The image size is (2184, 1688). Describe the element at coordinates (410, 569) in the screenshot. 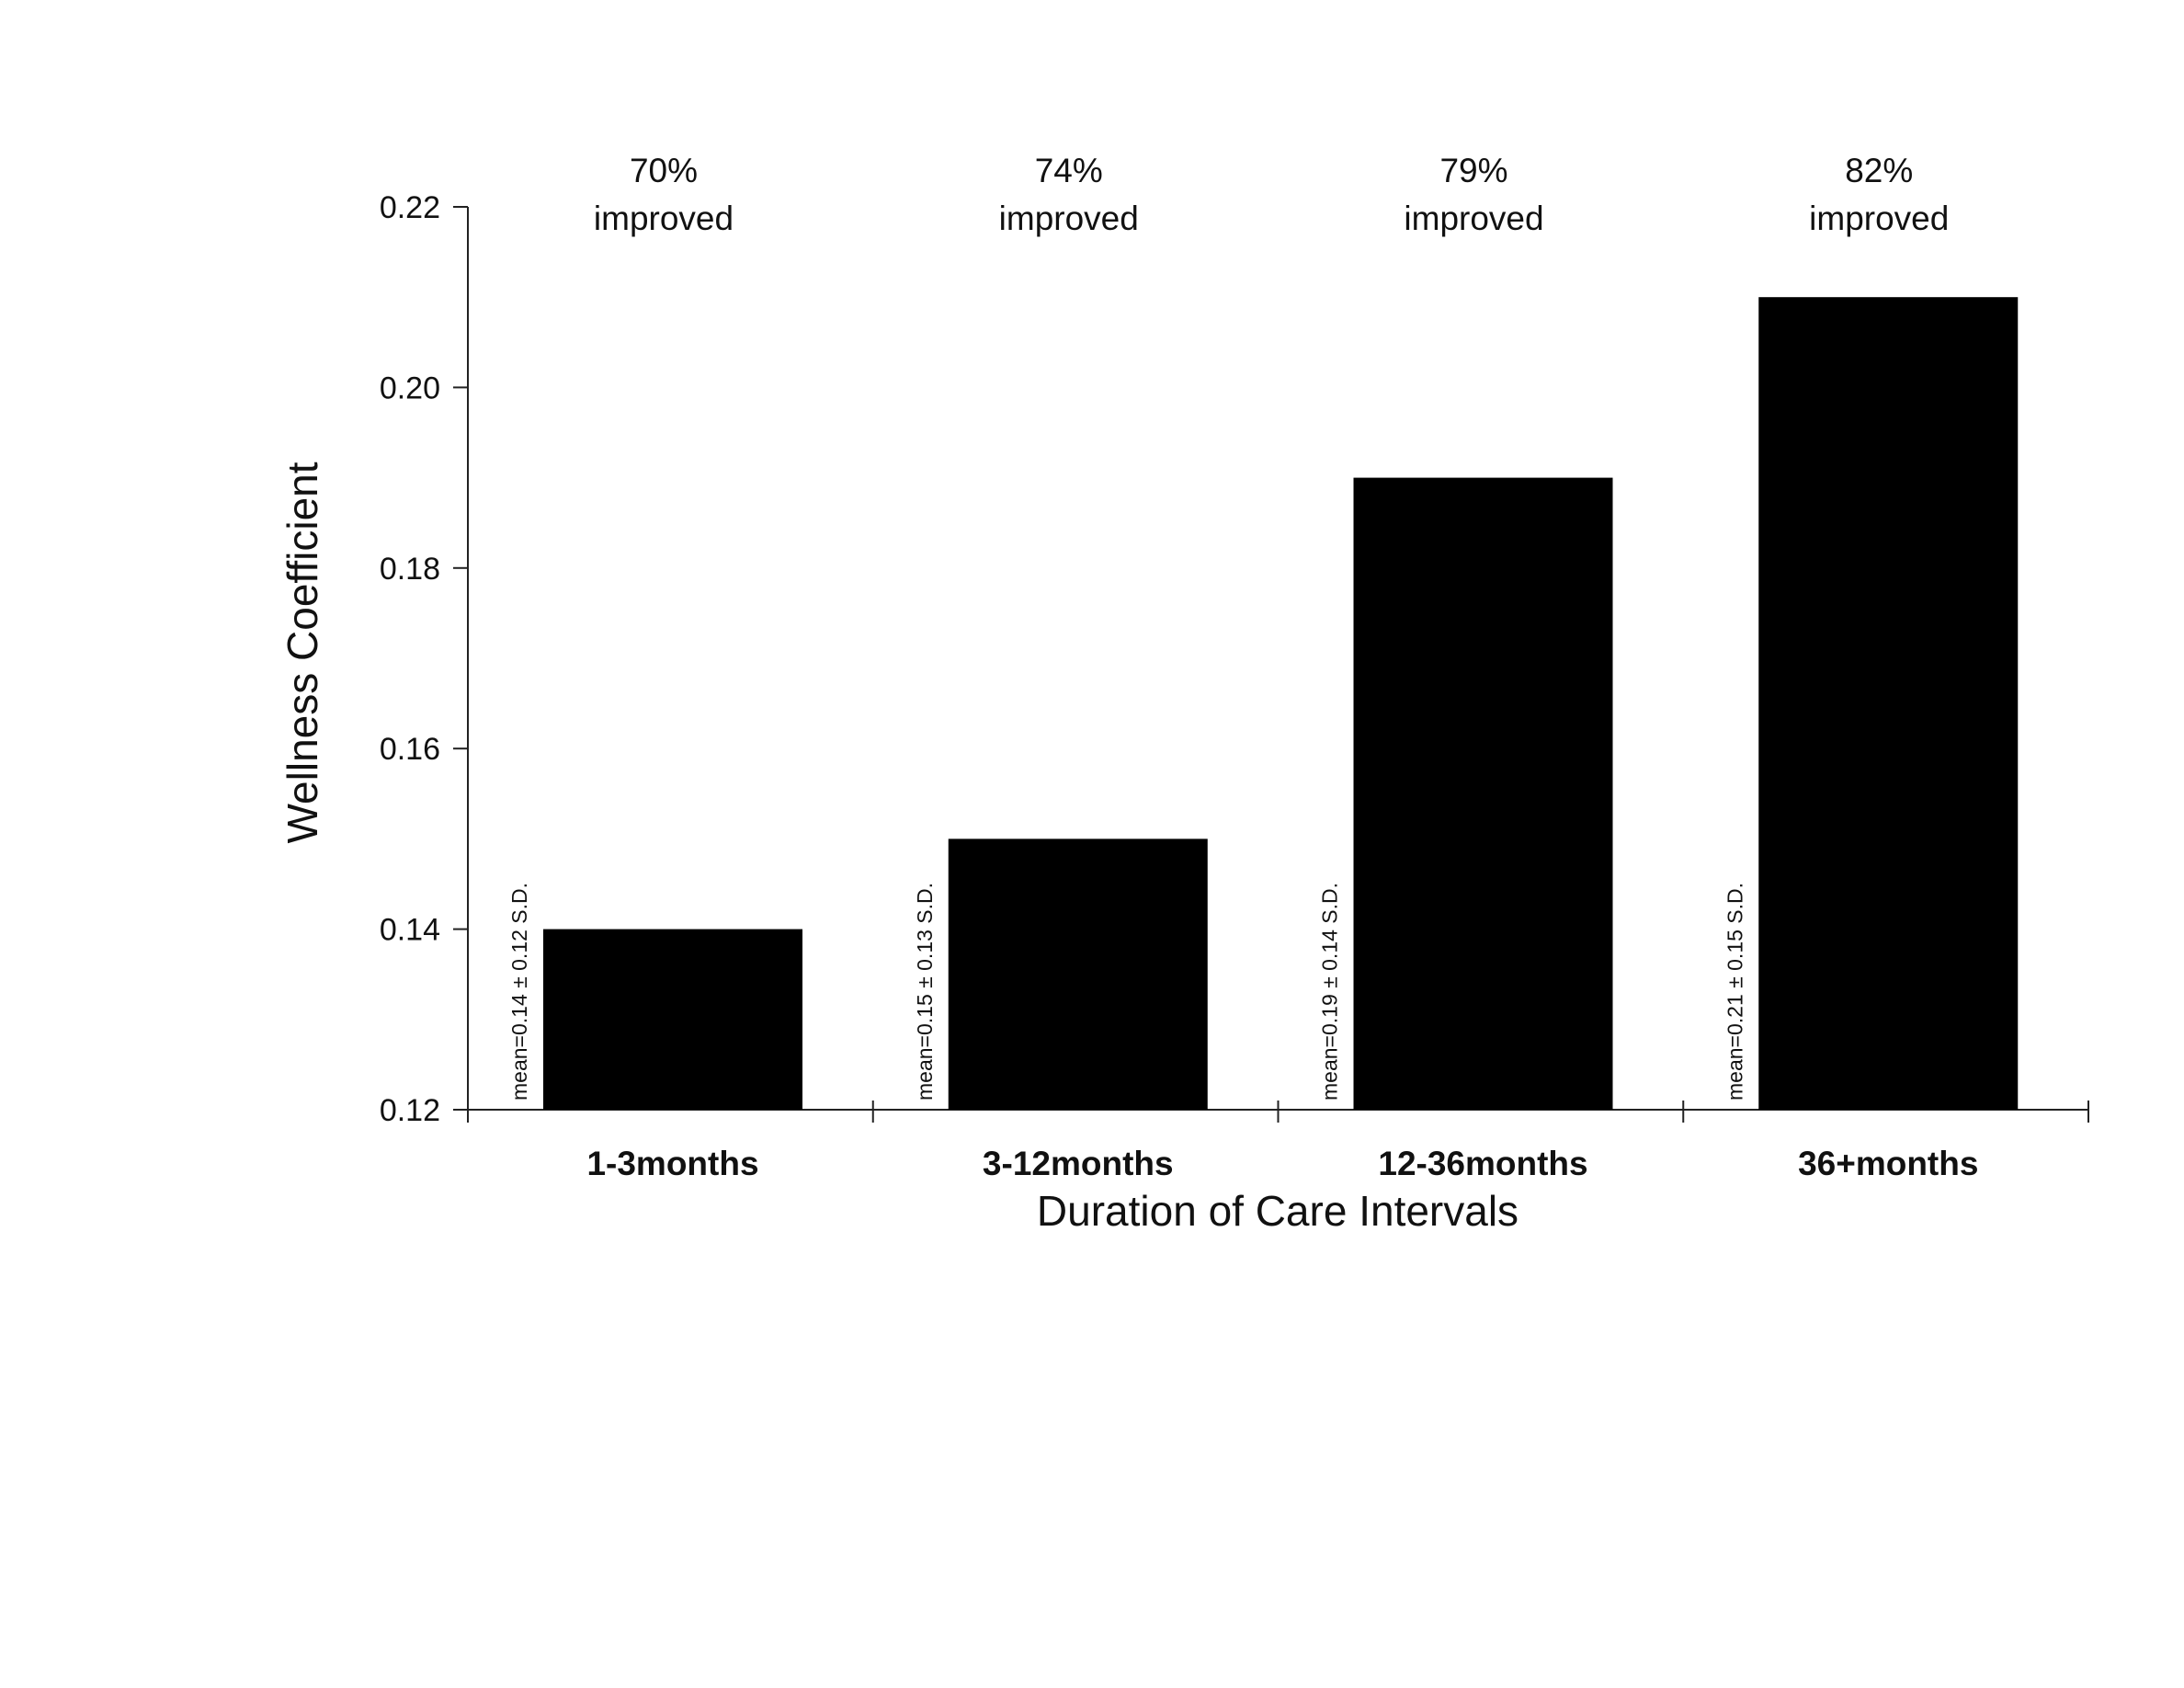

I see `y-tick-label: 0.18` at that location.